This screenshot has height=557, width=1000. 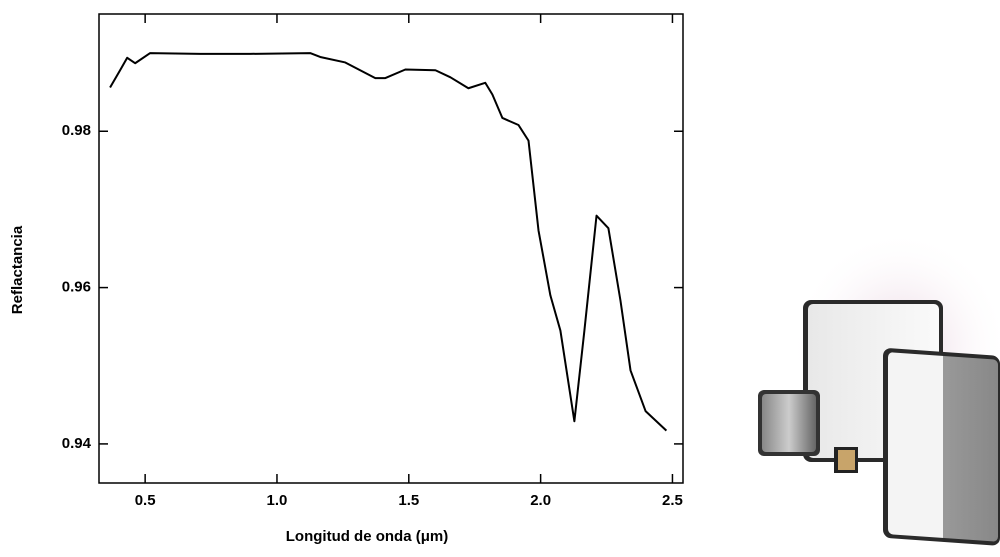 I want to click on y-tick-label: 0.98, so click(x=76, y=130).